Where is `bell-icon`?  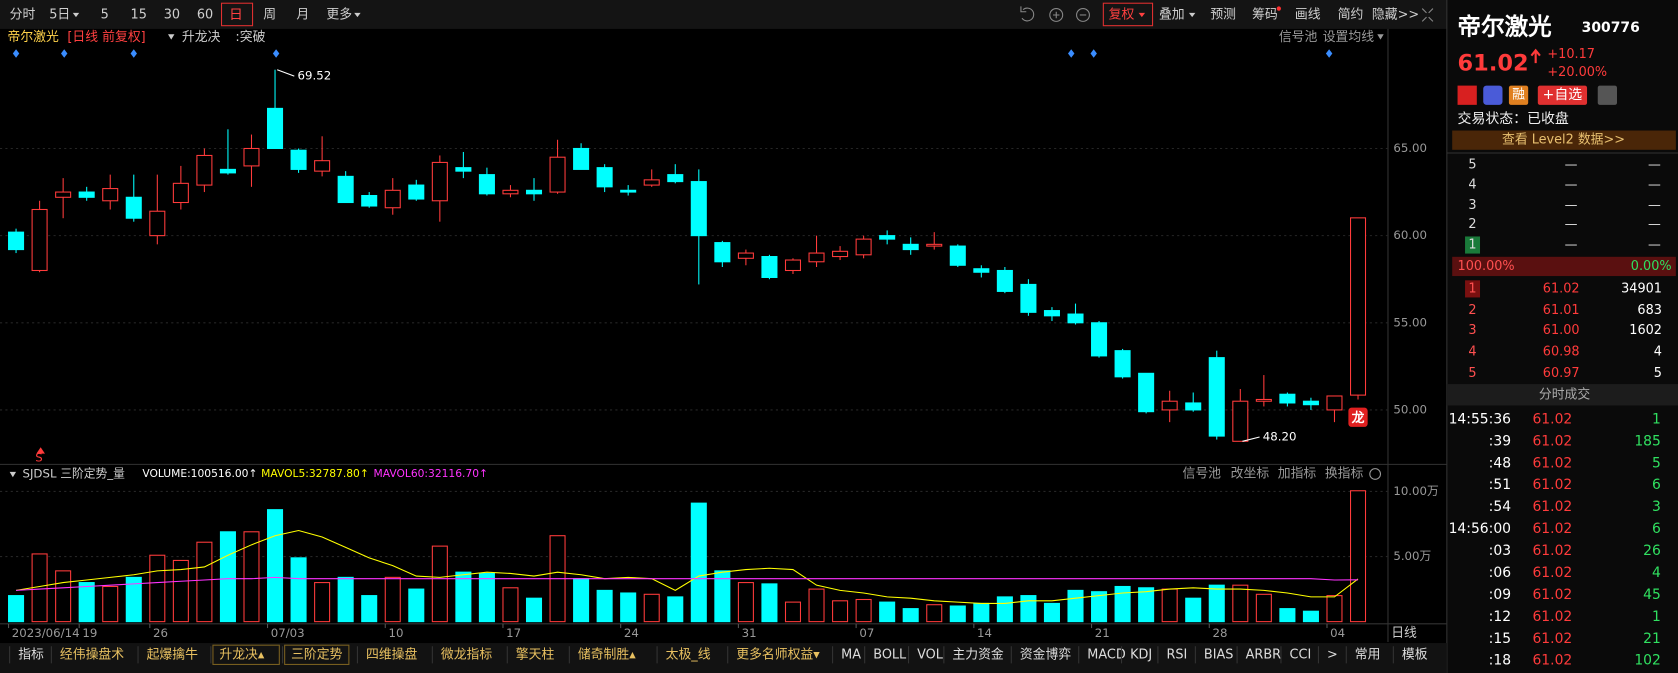 bell-icon is located at coordinates (1607, 95).